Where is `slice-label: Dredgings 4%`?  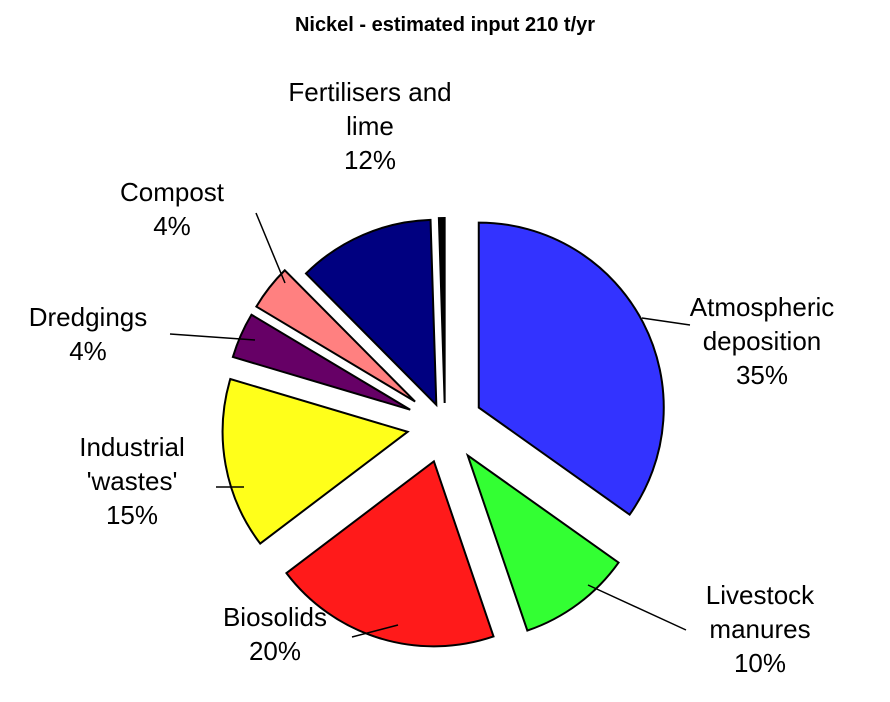 slice-label: Dredgings 4% is located at coordinates (94, 334).